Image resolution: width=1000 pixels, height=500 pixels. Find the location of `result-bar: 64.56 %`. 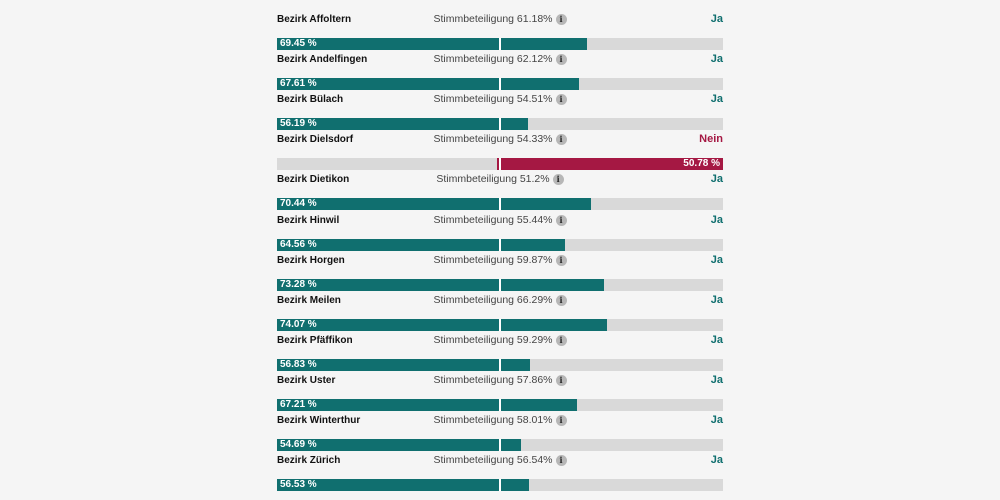

result-bar: 64.56 % is located at coordinates (500, 244).